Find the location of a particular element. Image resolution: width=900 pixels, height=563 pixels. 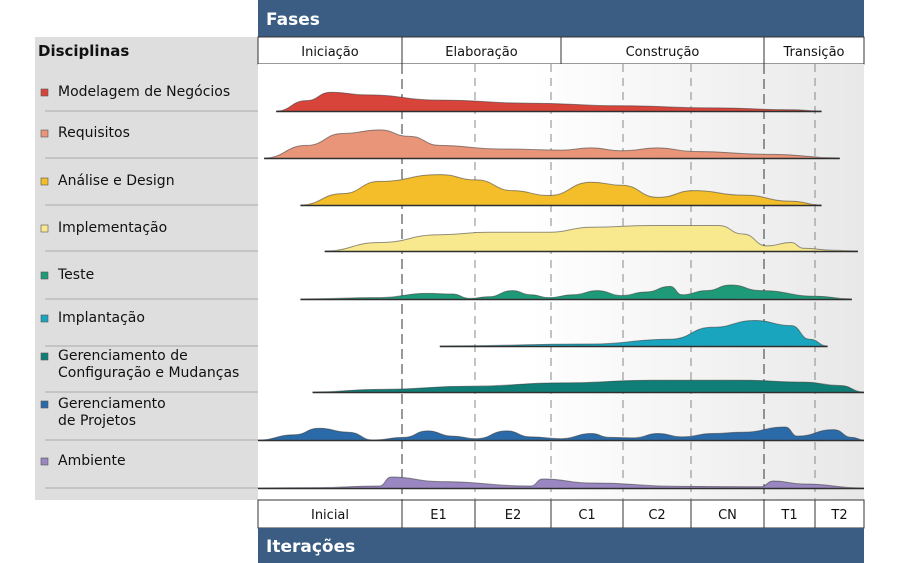

phase-label-iniciacao: Iniciação is located at coordinates (330, 52).